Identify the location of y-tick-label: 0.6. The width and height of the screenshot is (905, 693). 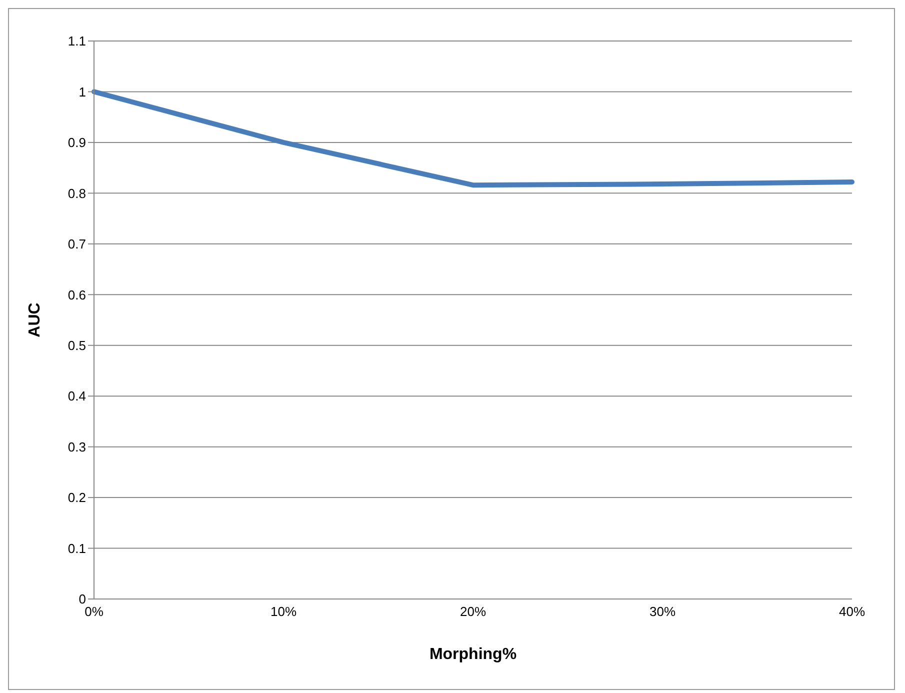
(77, 294).